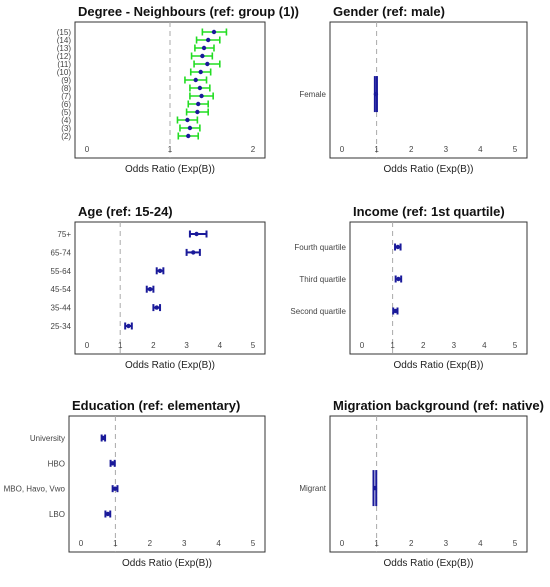 Image resolution: width=550 pixels, height=587 pixels. What do you see at coordinates (61, 326) in the screenshot?
I see `category-label: 25-34` at bounding box center [61, 326].